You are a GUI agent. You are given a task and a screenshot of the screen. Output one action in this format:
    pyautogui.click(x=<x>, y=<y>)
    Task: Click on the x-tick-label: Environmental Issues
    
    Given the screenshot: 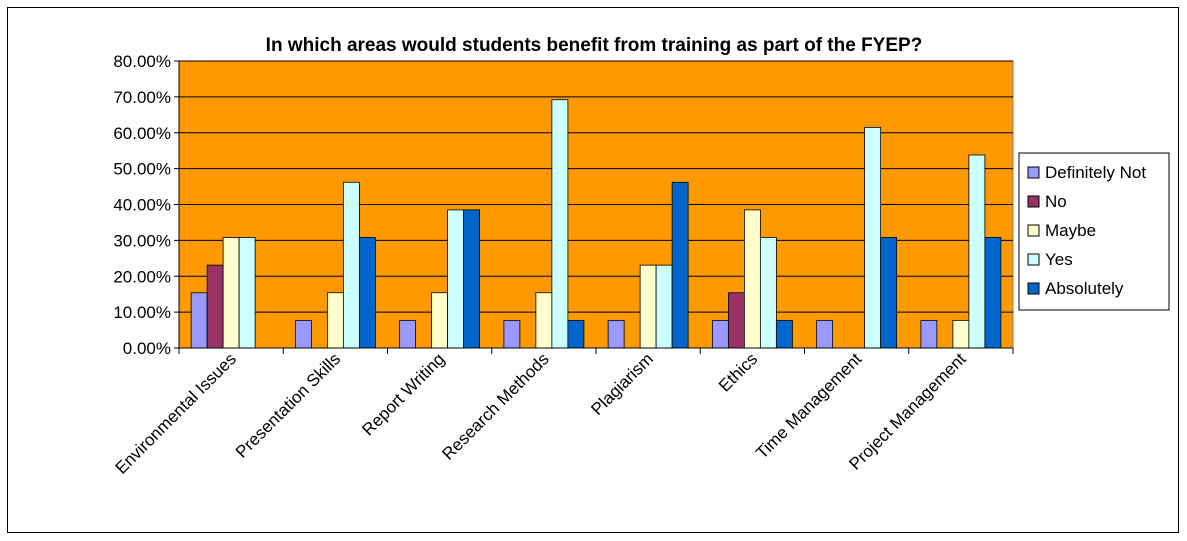 What is the action you would take?
    pyautogui.click(x=176, y=413)
    